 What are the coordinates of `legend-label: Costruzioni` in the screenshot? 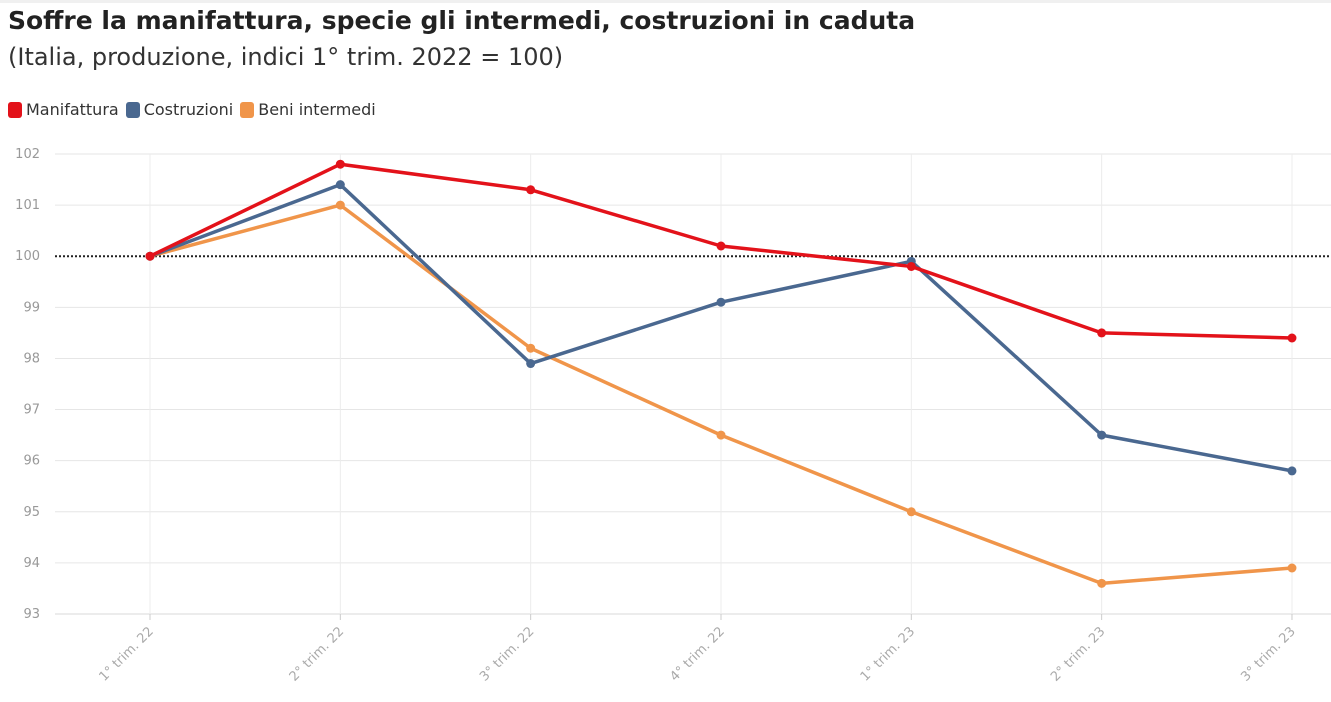 It's located at (188, 109).